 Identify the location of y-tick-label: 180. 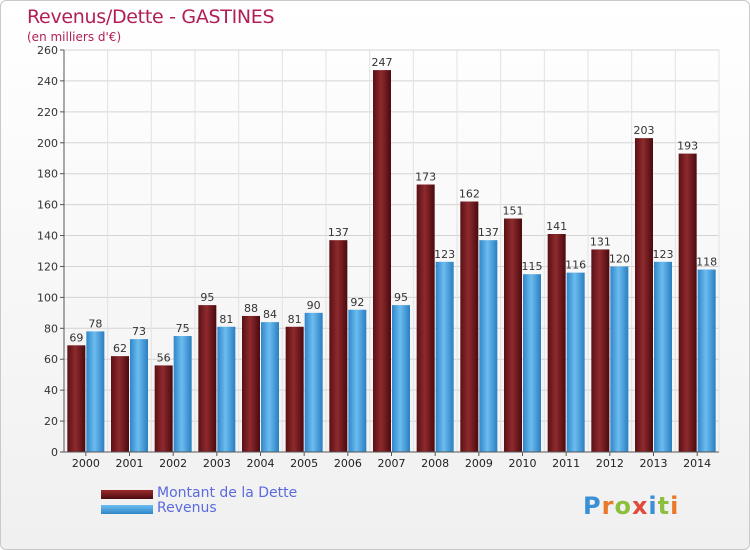
(47, 174).